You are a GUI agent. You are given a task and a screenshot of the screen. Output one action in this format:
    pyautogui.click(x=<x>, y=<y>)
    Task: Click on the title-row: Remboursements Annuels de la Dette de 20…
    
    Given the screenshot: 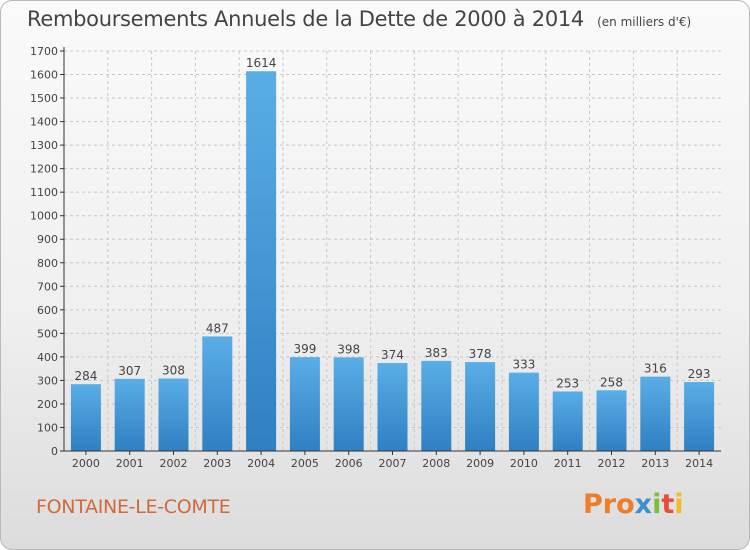 What is the action you would take?
    pyautogui.click(x=359, y=19)
    